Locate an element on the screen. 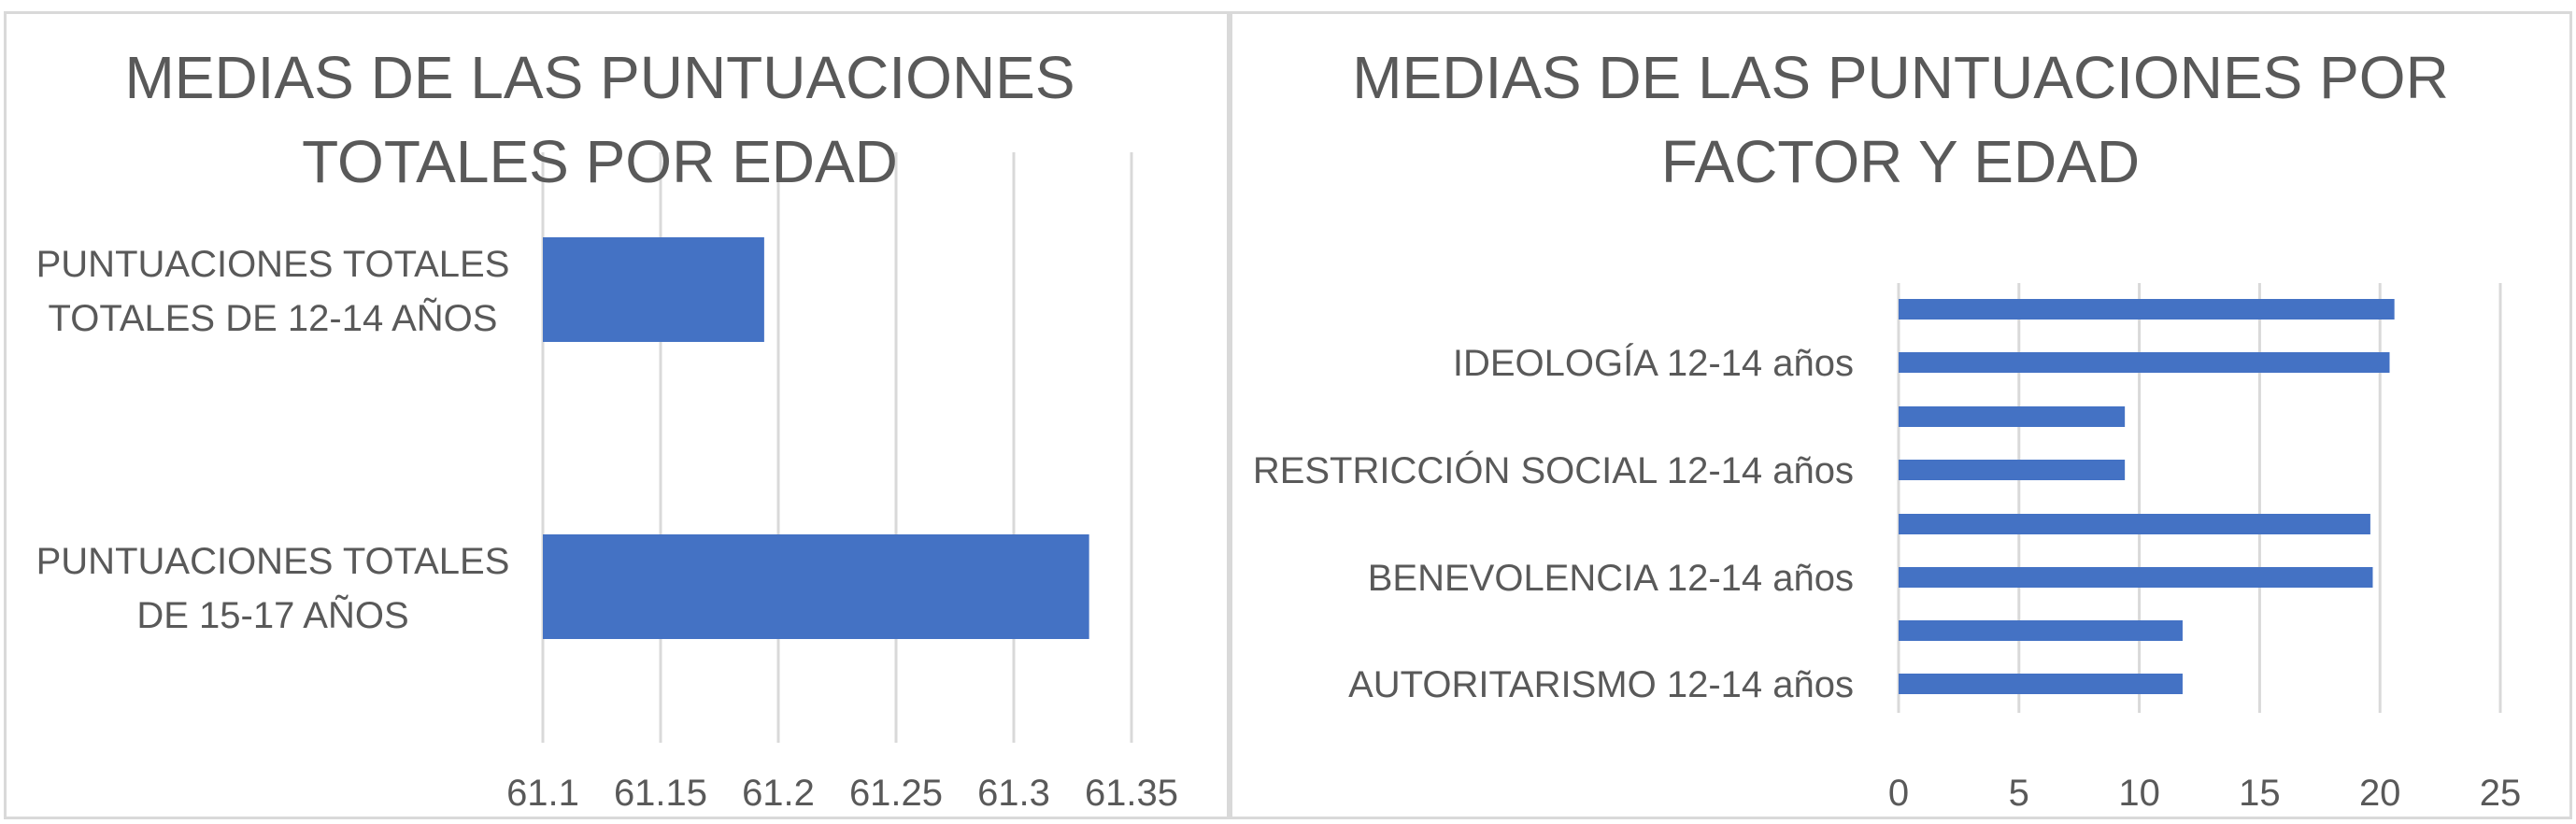 Image resolution: width=2576 pixels, height=824 pixels. x-tick-label: 61.25 is located at coordinates (896, 793).